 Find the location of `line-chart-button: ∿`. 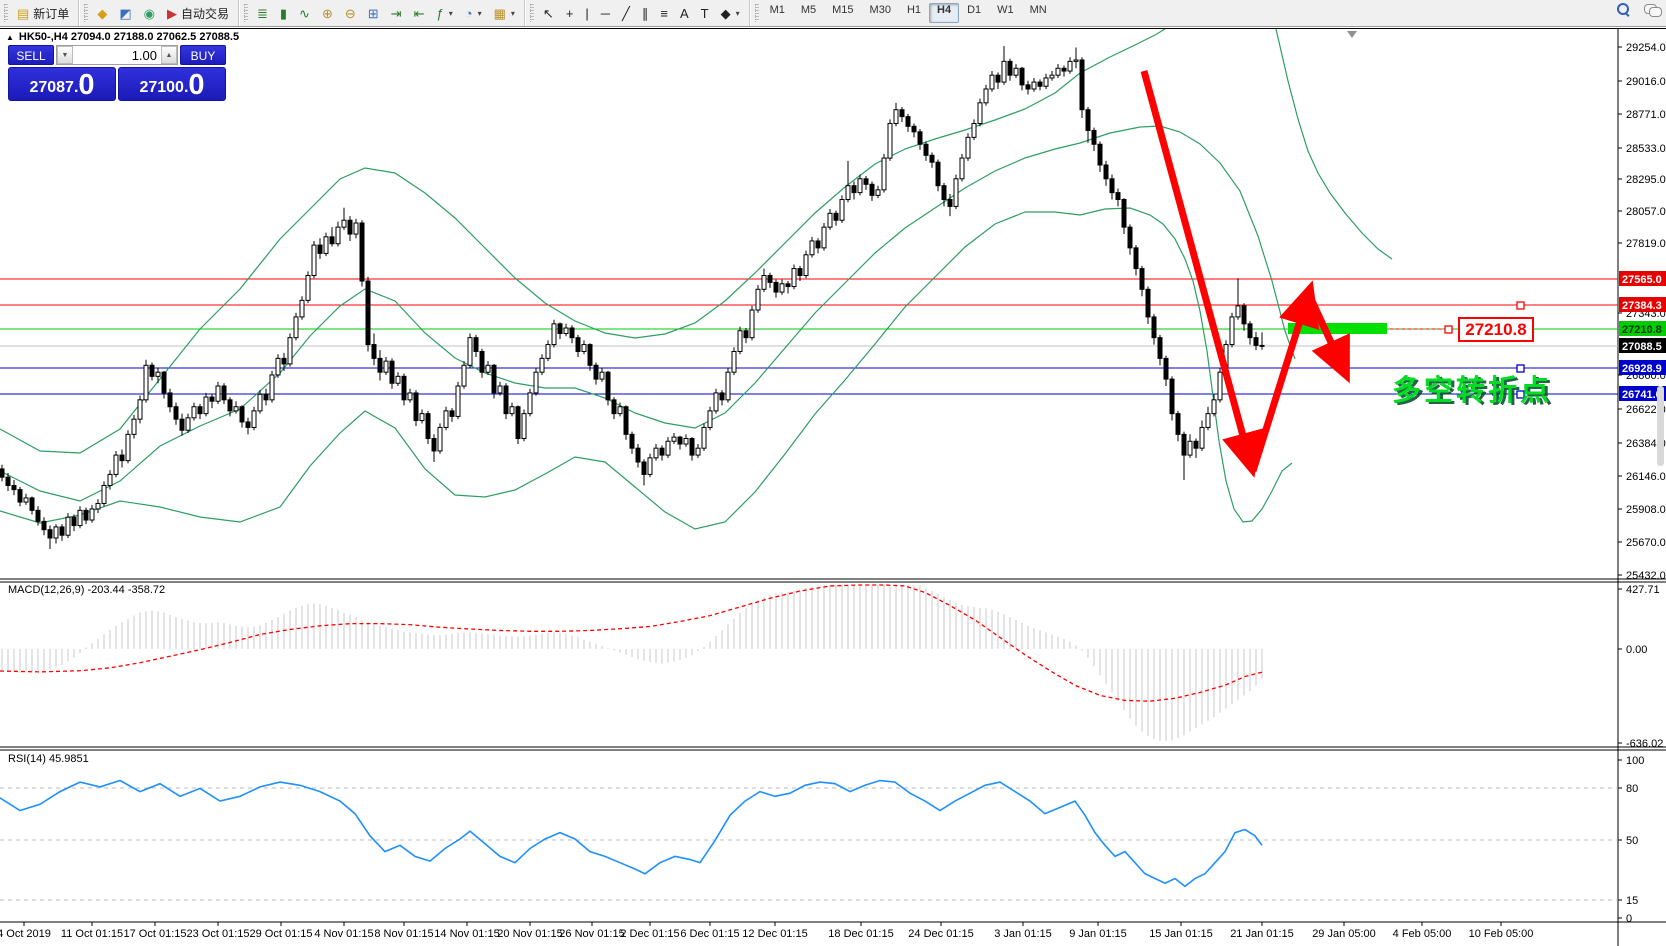

line-chart-button: ∿ is located at coordinates (304, 13).